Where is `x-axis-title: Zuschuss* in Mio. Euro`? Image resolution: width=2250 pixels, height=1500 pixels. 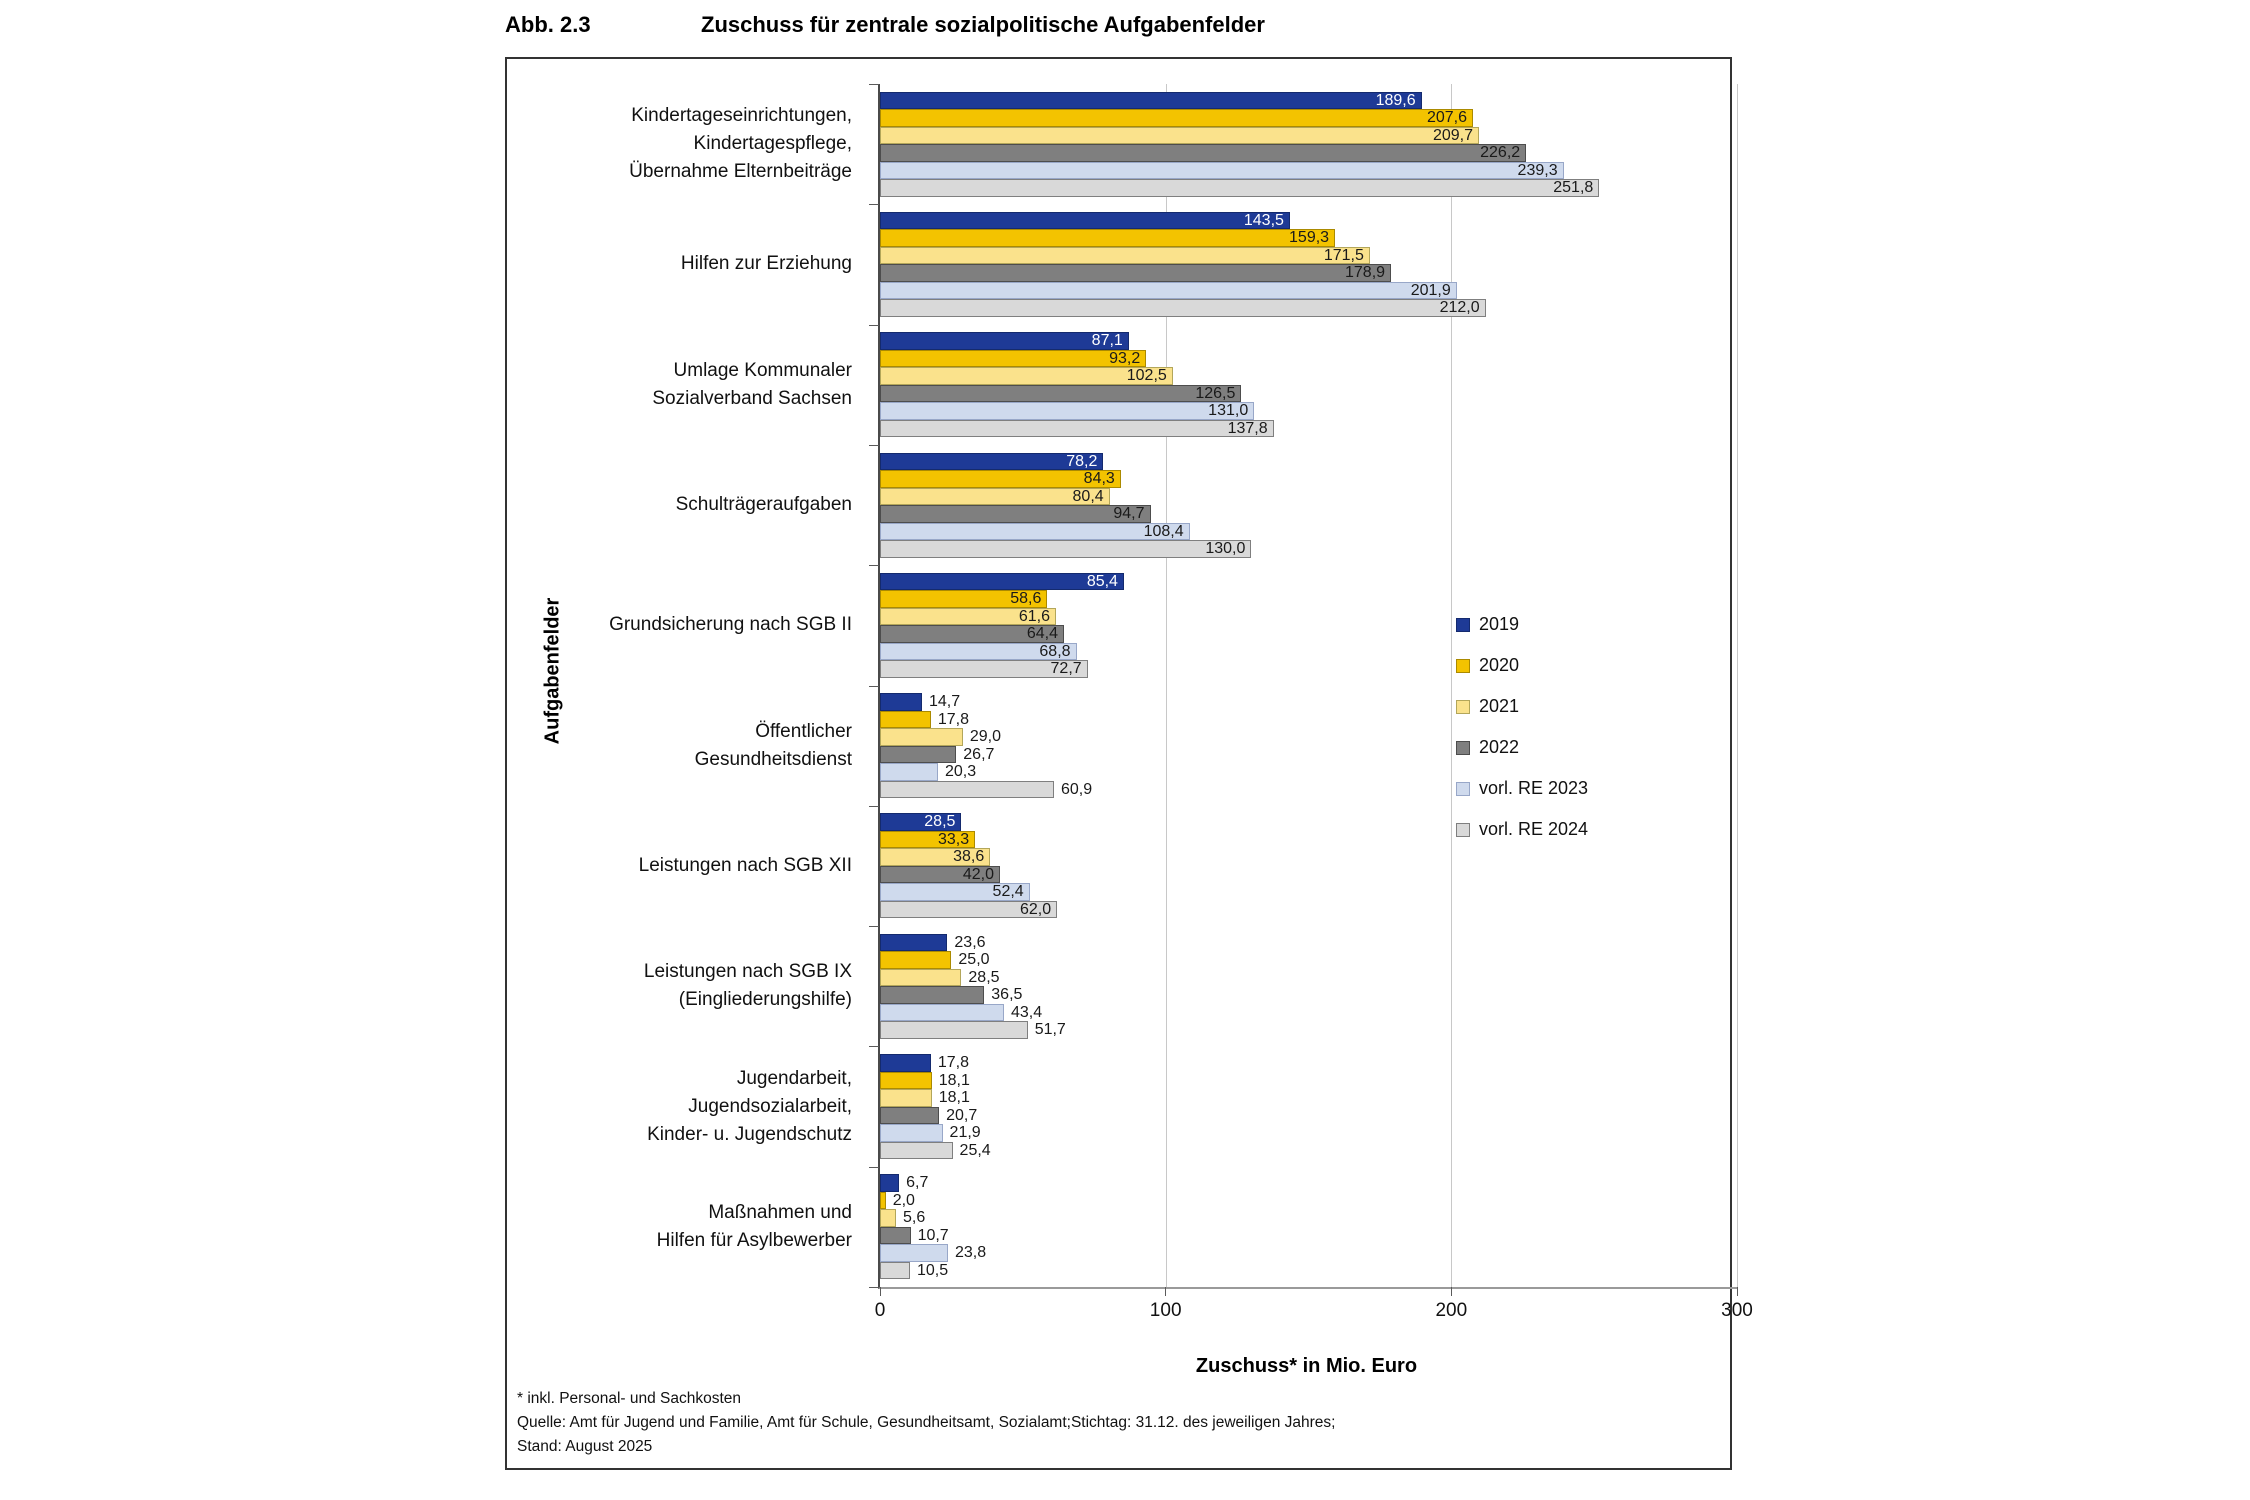
x-axis-title: Zuschuss* in Mio. Euro is located at coordinates (1306, 1366).